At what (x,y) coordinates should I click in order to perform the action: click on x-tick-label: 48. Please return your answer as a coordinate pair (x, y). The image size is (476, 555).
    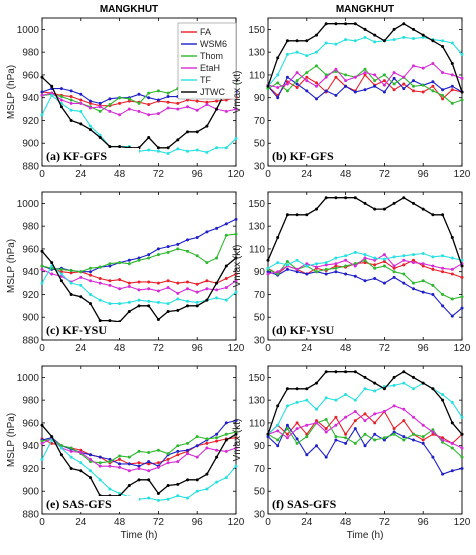
    Looking at the image, I should click on (120, 522).